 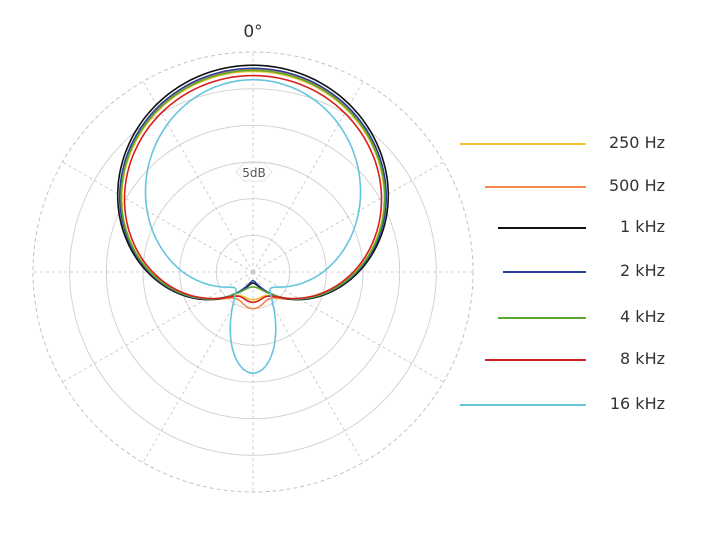 What do you see at coordinates (636, 142) in the screenshot?
I see `legend-label-250hz: 250 Hz` at bounding box center [636, 142].